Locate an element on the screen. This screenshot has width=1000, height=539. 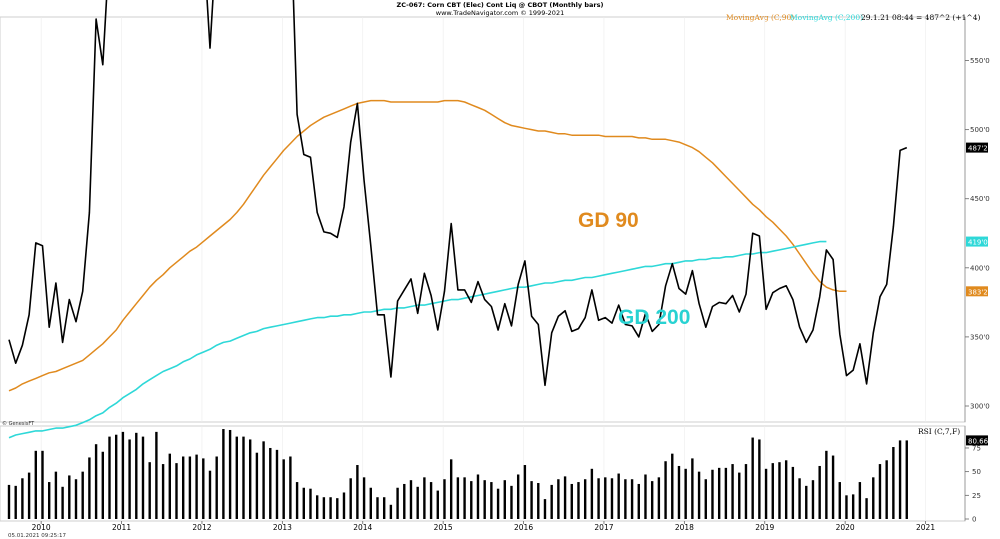
rsi-axis-ticks: 0 25 50 75 is located at coordinates (973, 484).